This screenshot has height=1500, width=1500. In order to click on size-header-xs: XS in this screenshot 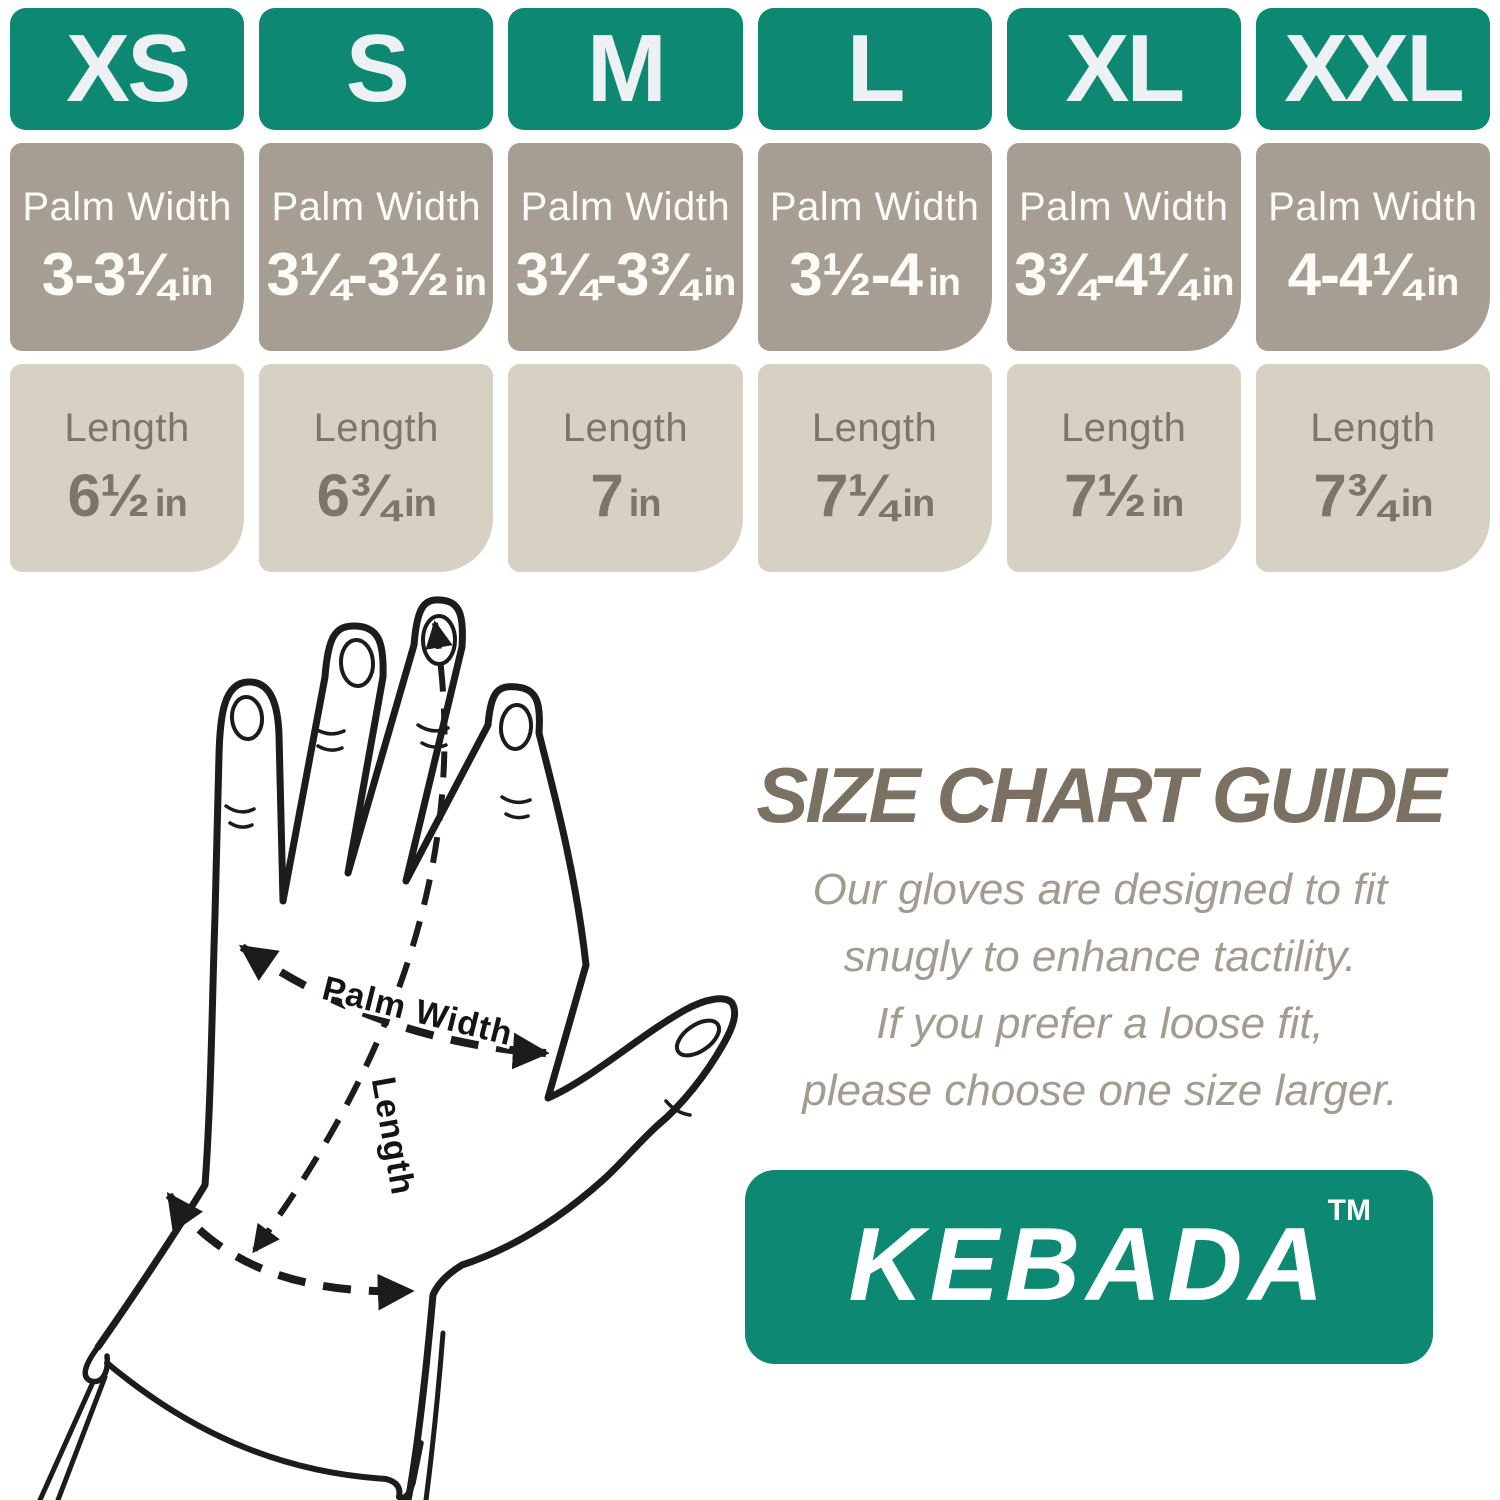, I will do `click(127, 69)`.